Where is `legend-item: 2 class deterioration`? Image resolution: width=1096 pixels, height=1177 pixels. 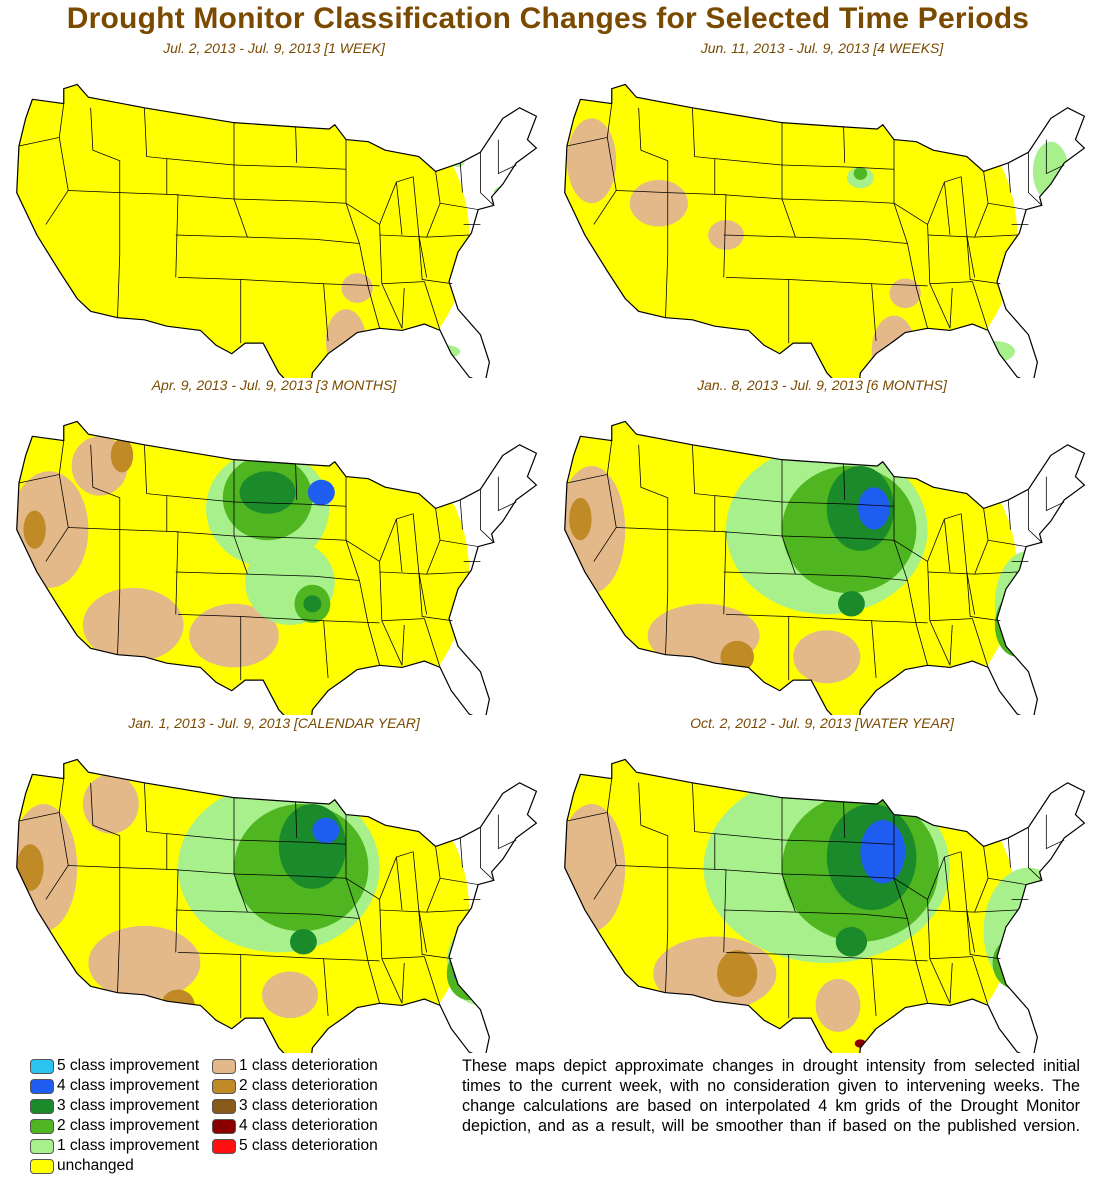
legend-item: 2 class deterioration is located at coordinates (295, 1086).